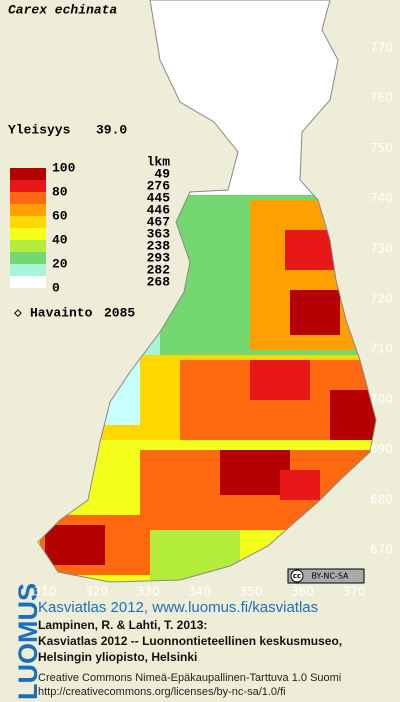 The image size is (400, 702). I want to click on y-tick-label: 710, so click(381, 349).